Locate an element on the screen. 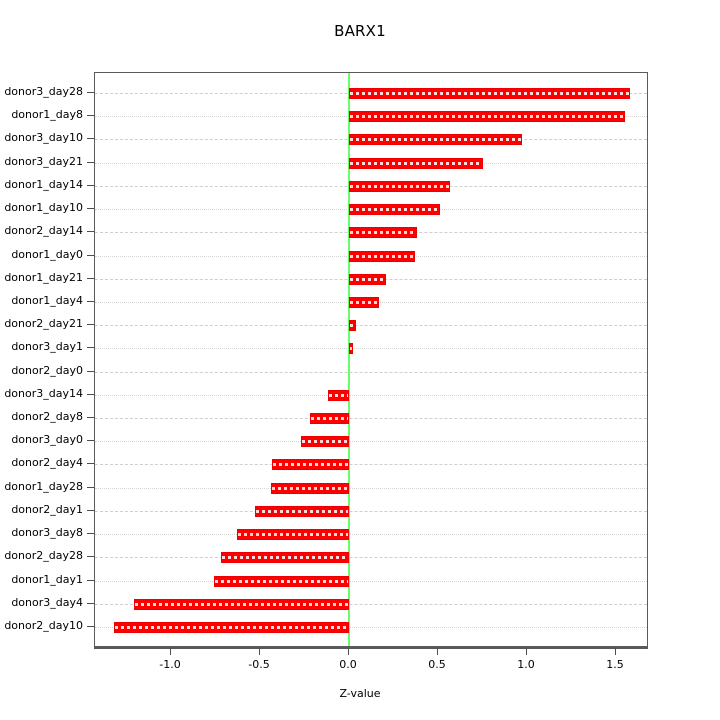  x-axis-label-0.0: 0.0 is located at coordinates (348, 664).